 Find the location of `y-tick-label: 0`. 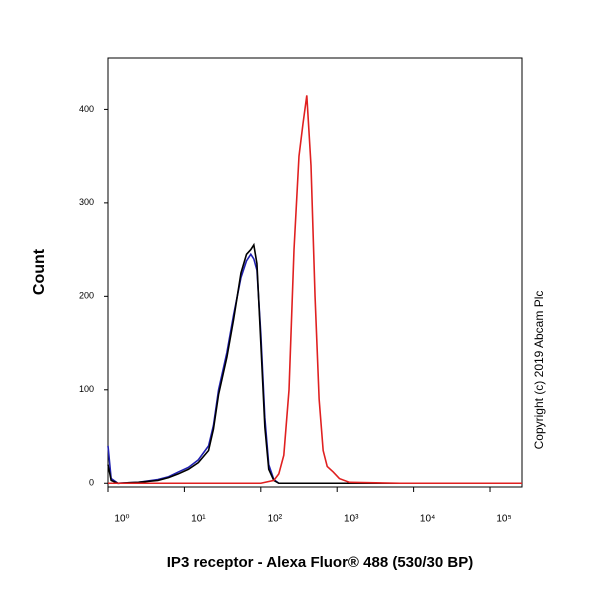

y-tick-label: 0 is located at coordinates (91, 483).